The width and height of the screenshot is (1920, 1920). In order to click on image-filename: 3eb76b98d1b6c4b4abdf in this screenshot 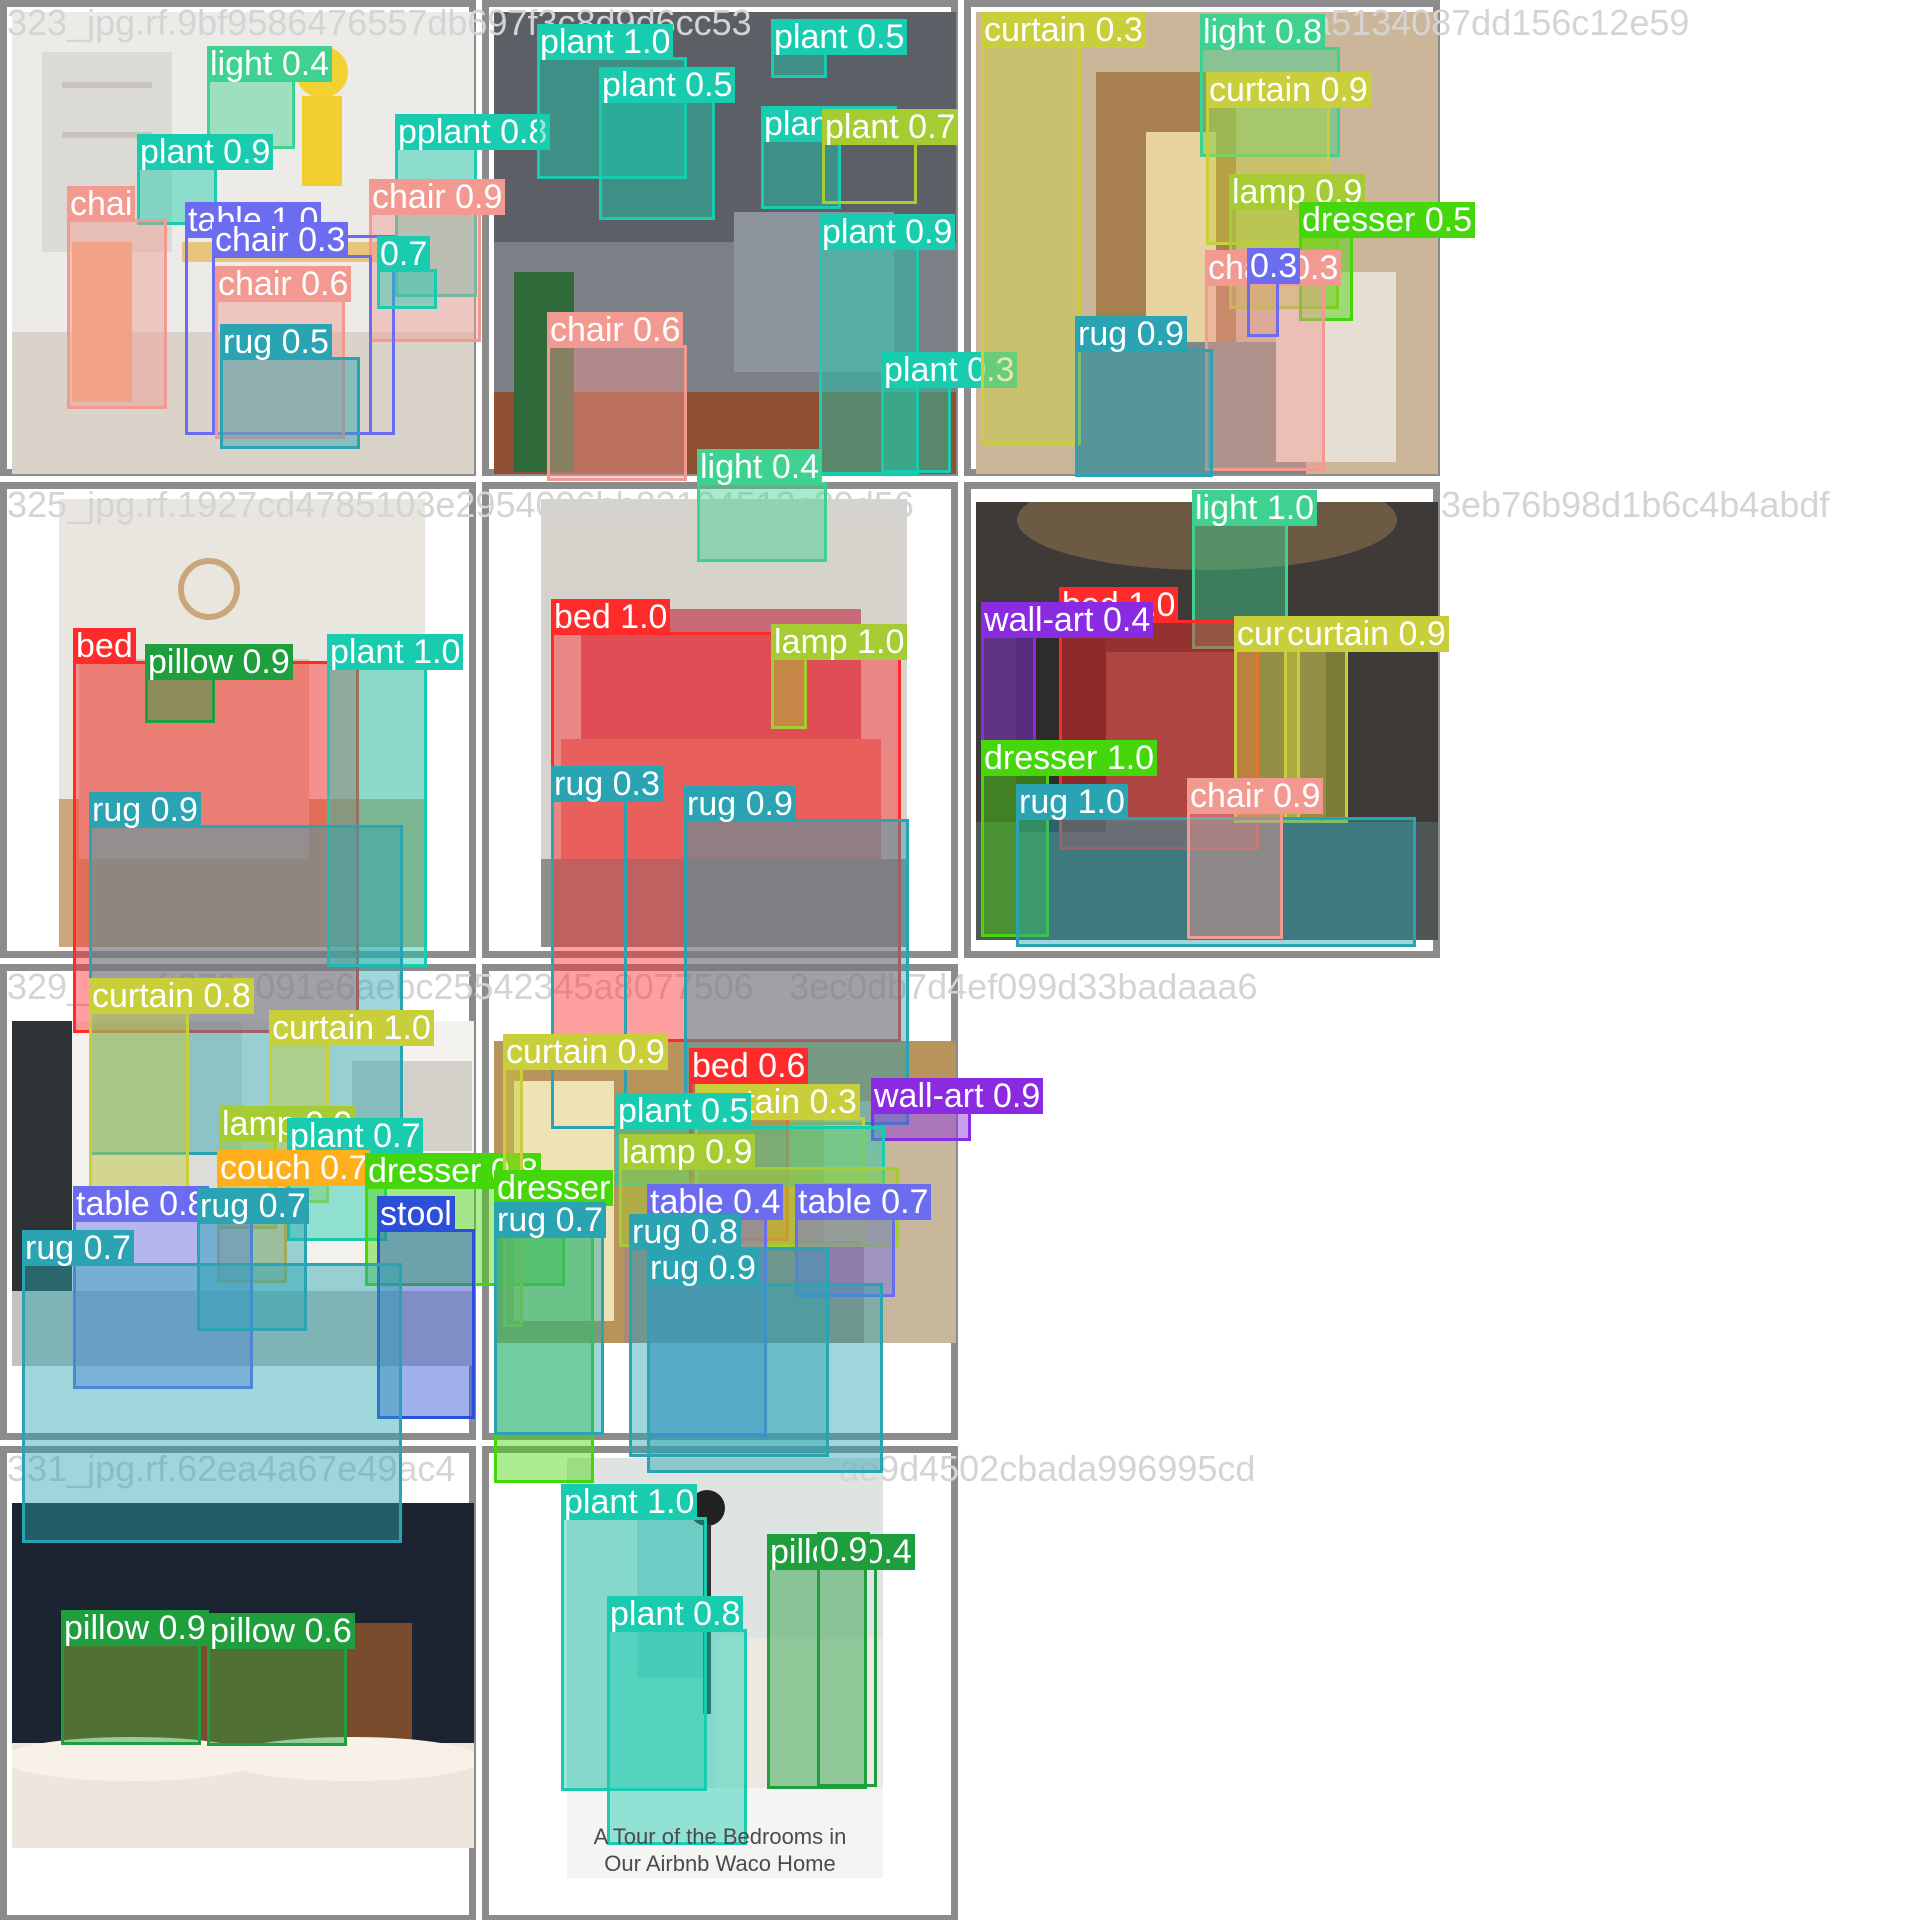, I will do `click(1635, 504)`.